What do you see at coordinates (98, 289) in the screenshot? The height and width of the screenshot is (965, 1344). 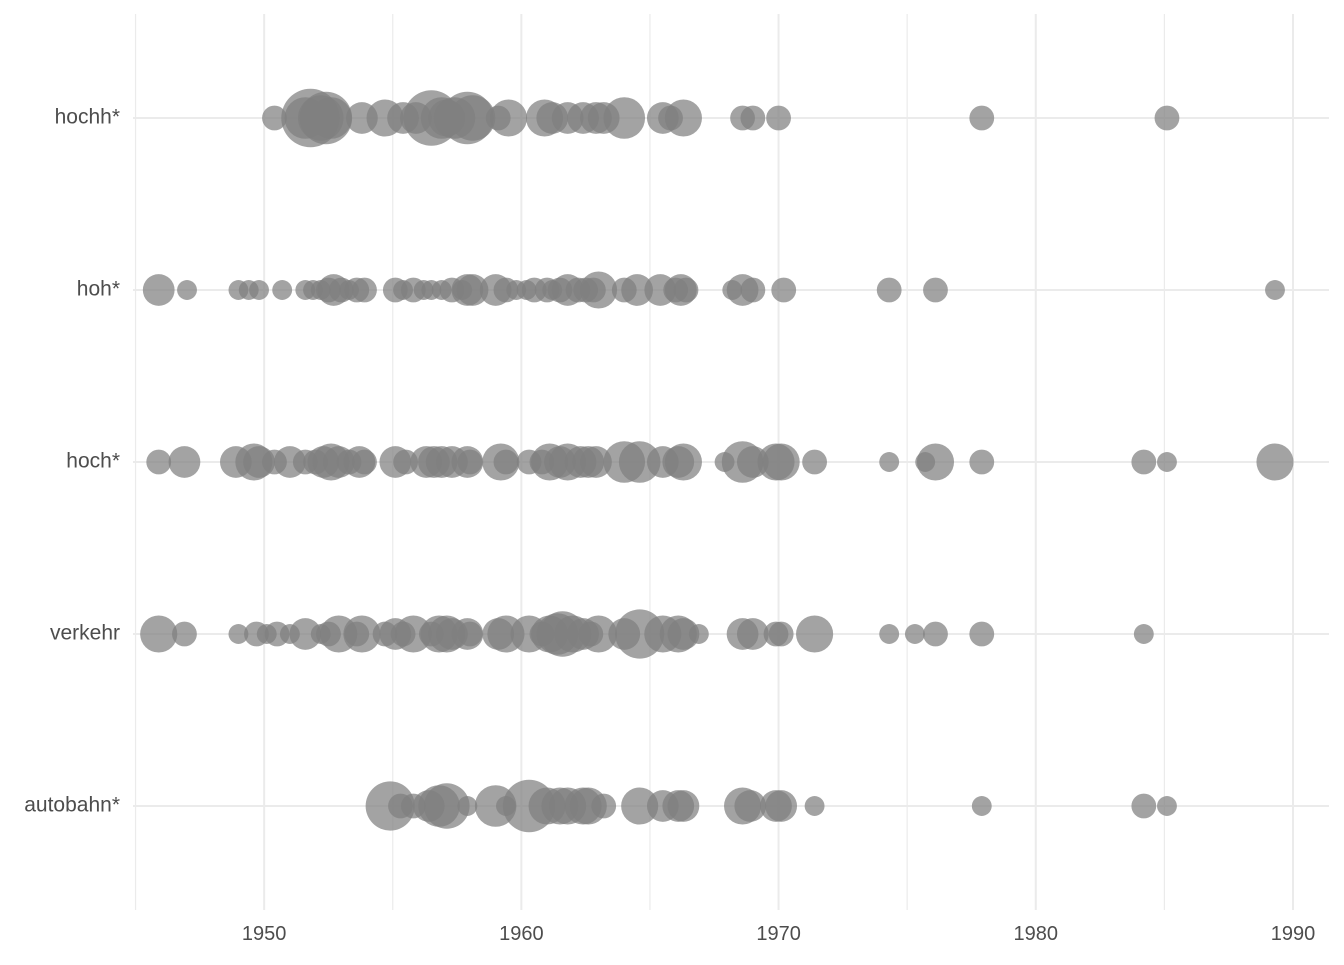 I see `y-tick-label: hoh*` at bounding box center [98, 289].